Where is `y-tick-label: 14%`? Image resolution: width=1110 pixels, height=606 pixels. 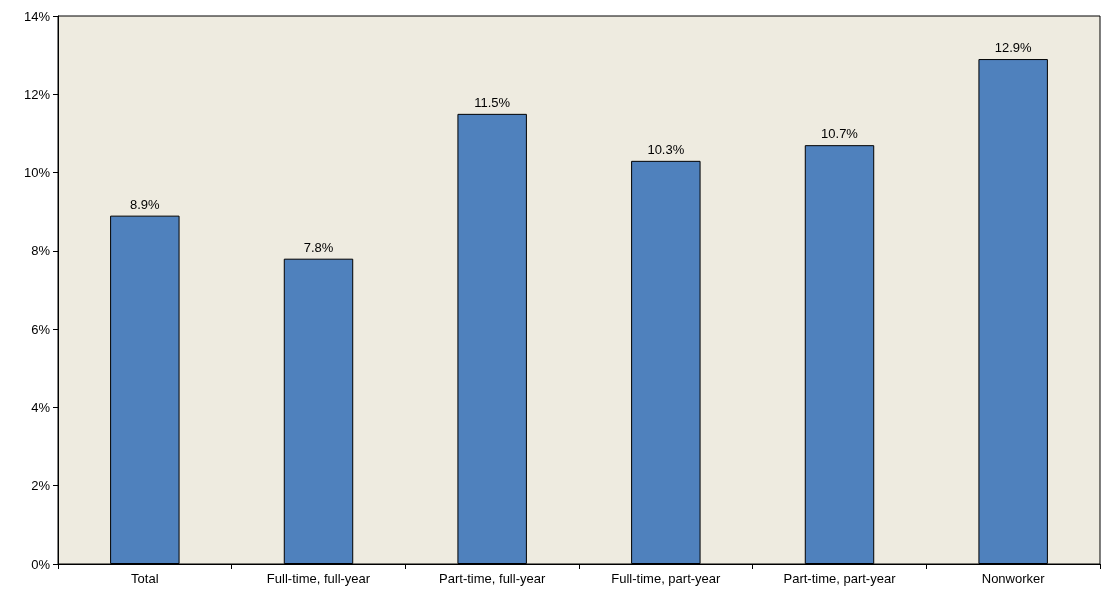
y-tick-label: 14% is located at coordinates (37, 16).